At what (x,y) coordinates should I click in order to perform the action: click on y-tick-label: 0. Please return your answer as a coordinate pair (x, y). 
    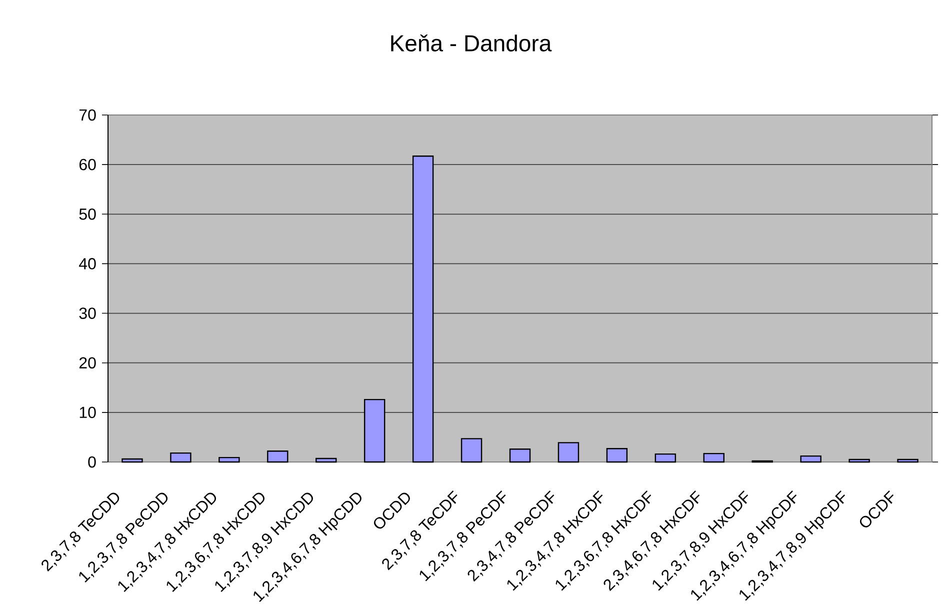
    Looking at the image, I should click on (92, 462).